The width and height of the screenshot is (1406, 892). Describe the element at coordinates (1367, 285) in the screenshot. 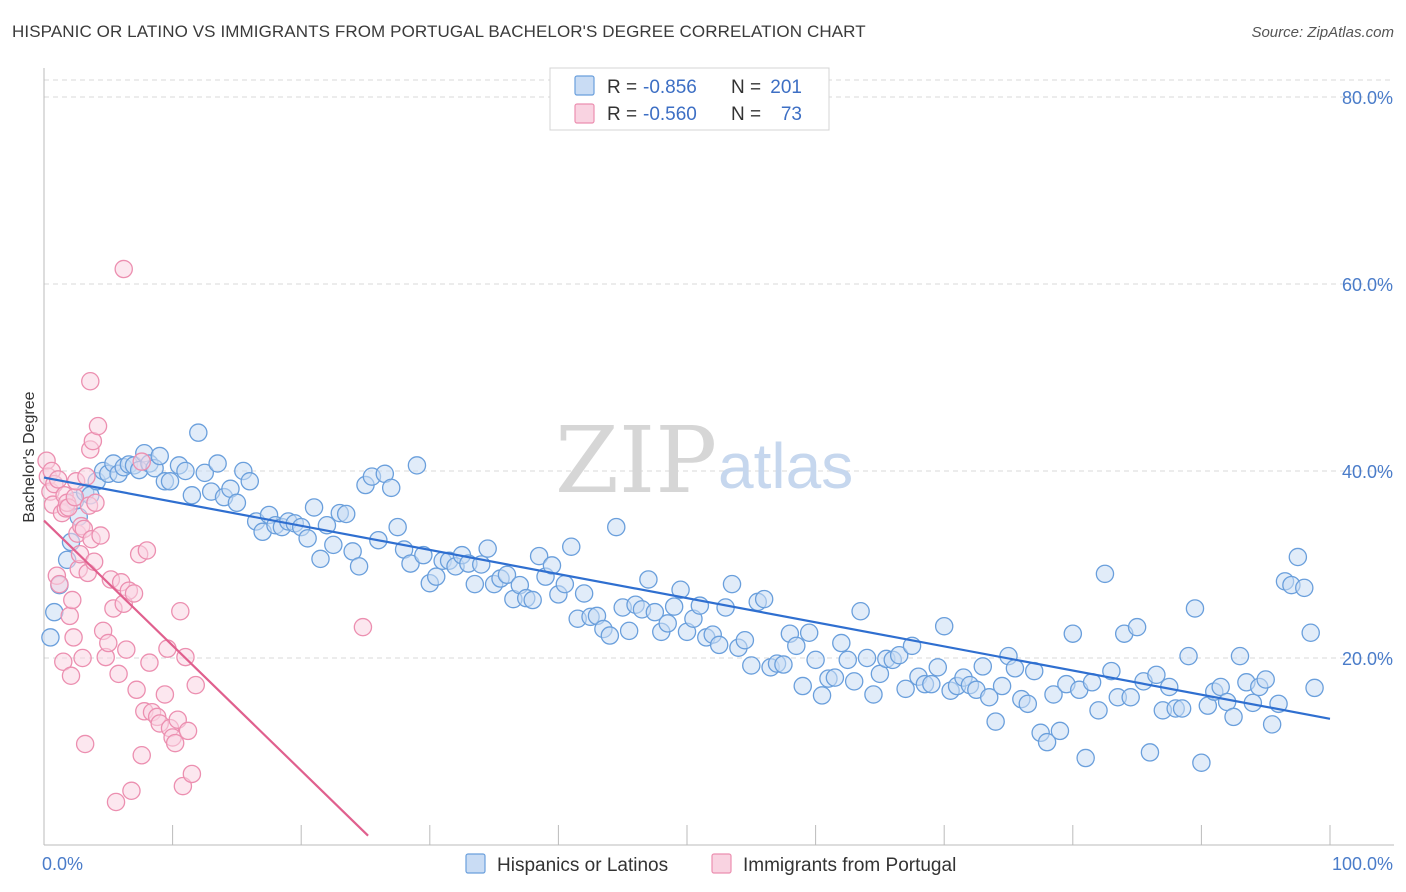

I see `y-tick-label: 60.0%` at that location.